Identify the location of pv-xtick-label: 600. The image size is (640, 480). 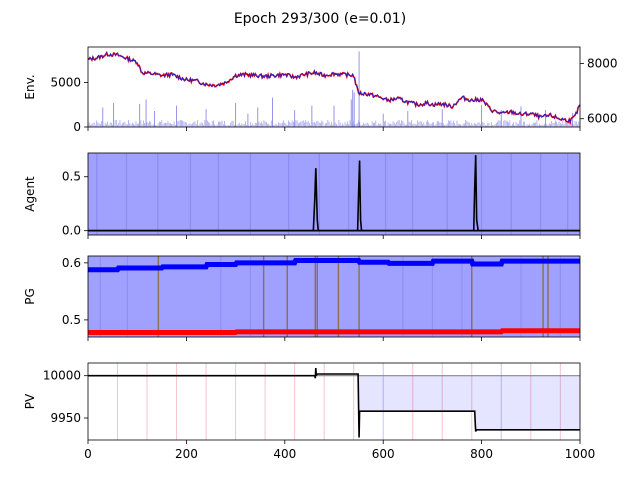
(383, 454).